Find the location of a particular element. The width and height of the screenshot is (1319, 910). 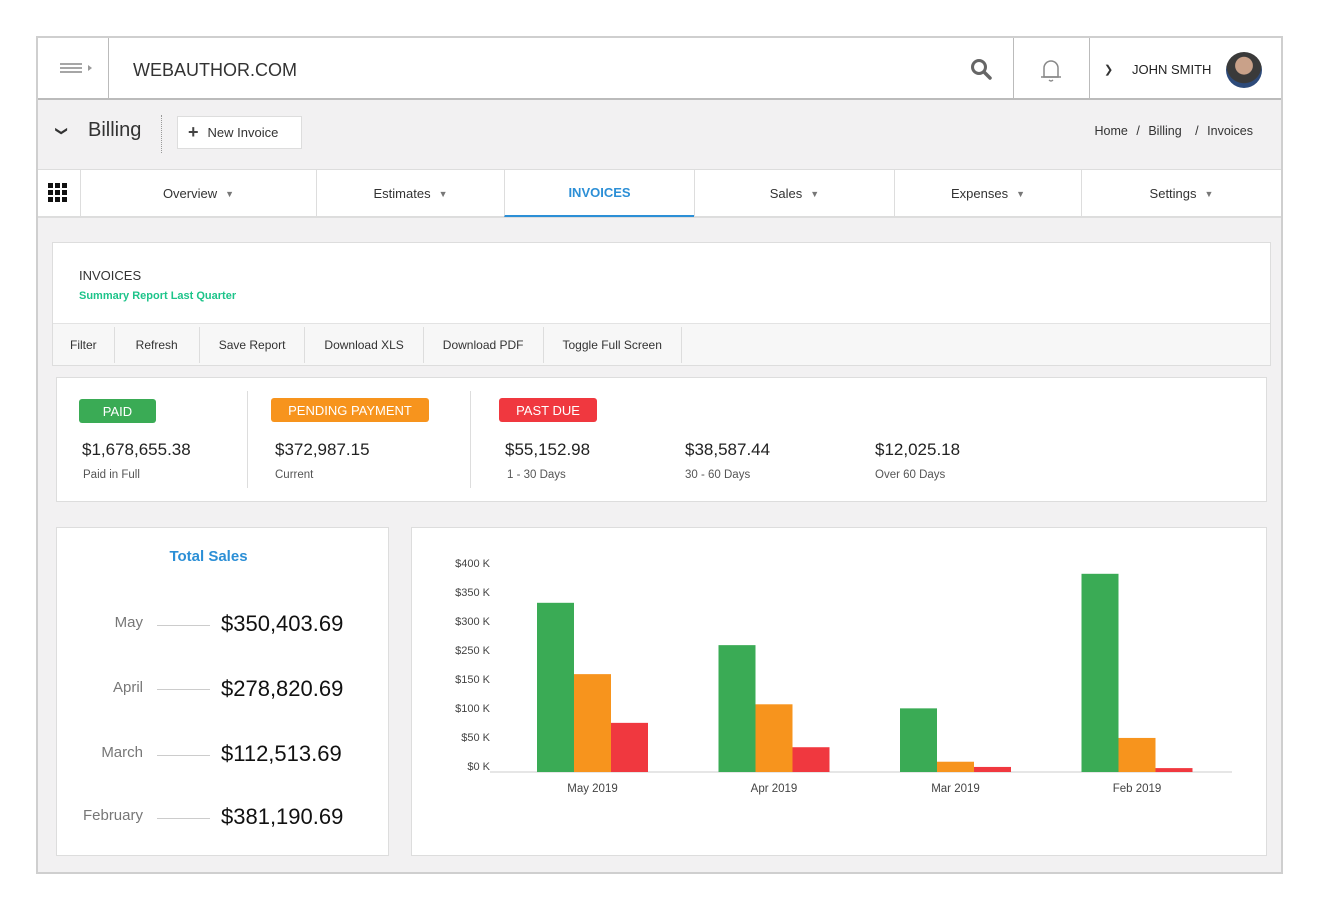

past-due-badge: PAST DUE is located at coordinates (548, 410).